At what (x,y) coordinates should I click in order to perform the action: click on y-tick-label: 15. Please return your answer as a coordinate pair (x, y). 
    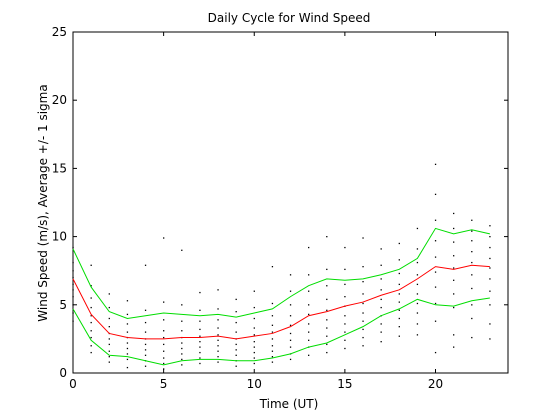
    Looking at the image, I should click on (59, 168).